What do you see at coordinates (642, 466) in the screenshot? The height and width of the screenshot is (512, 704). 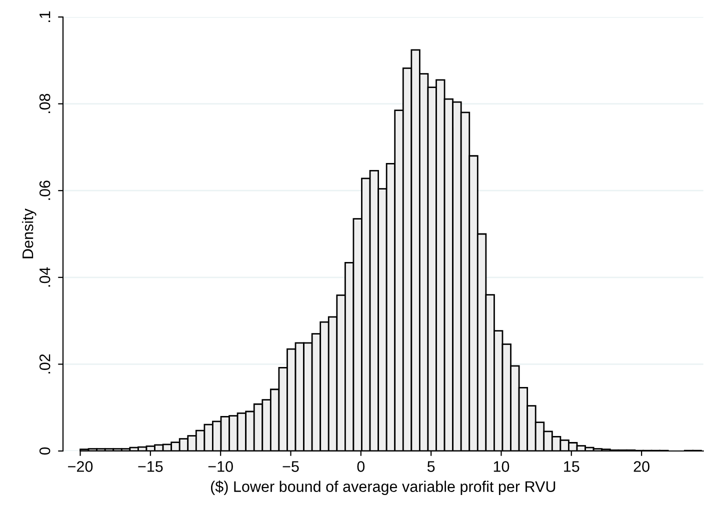 I see `x-tick-label: 20` at bounding box center [642, 466].